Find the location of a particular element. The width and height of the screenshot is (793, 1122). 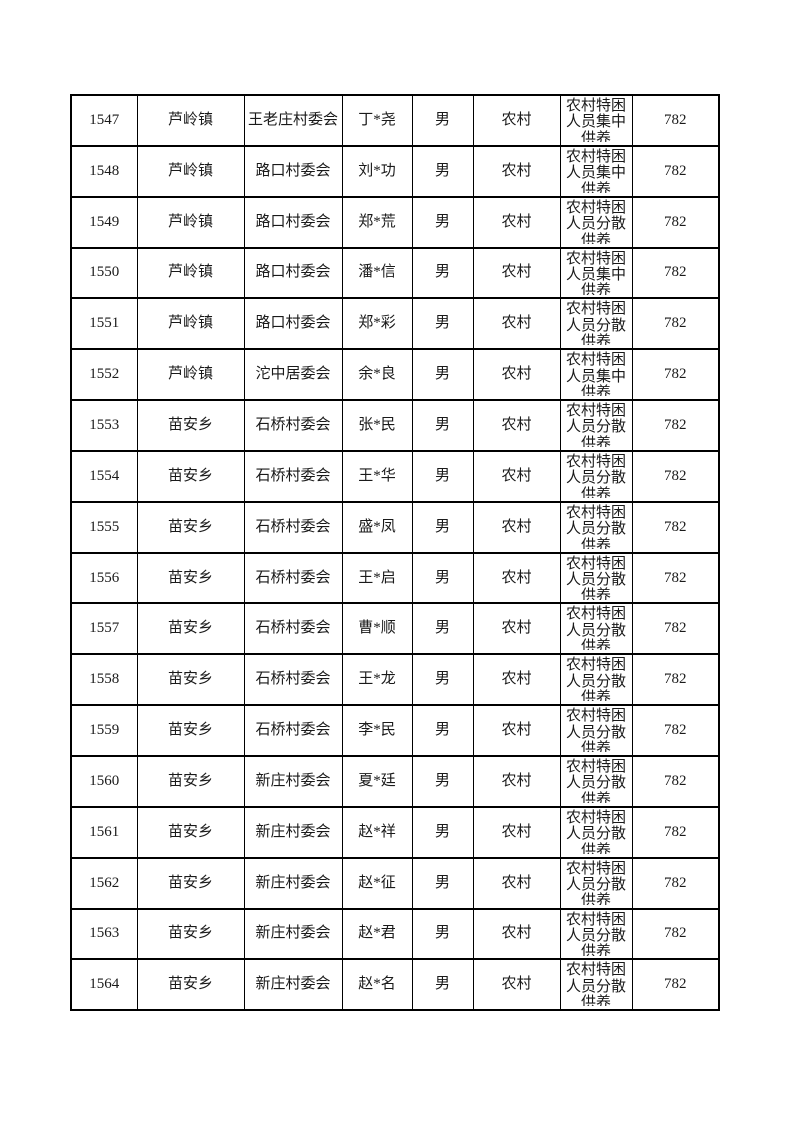

cell-person-name: 赵*君 is located at coordinates (377, 934).